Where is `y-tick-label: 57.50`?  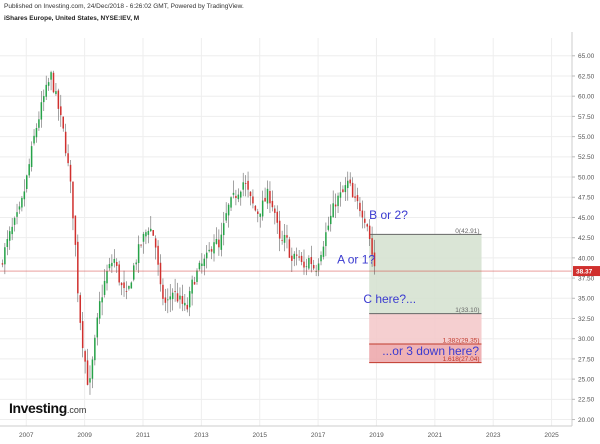
y-tick-label: 57.50 is located at coordinates (586, 117).